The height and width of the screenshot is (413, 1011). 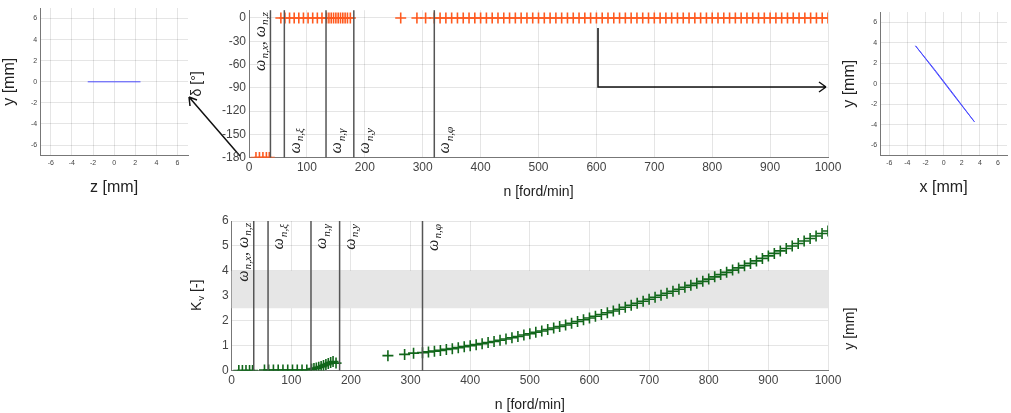 I want to click on y-tick-label: -120, so click(x=234, y=110).